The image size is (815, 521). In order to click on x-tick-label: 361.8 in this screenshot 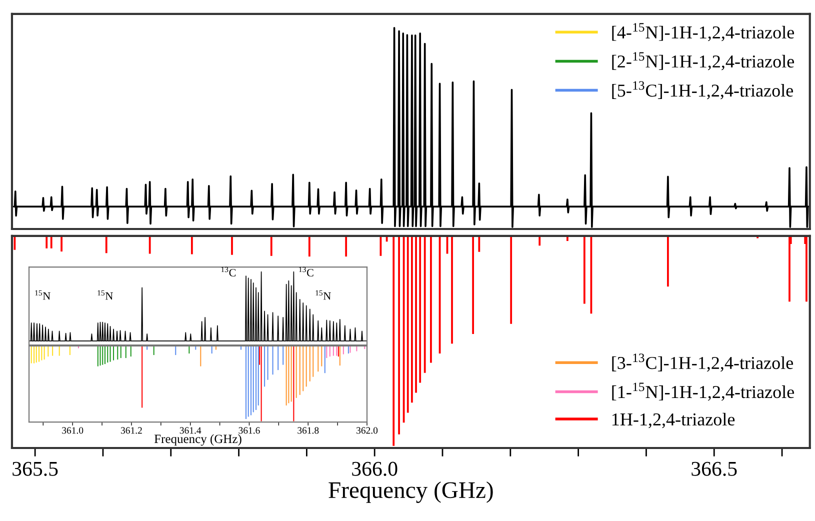, I will do `click(308, 430)`.